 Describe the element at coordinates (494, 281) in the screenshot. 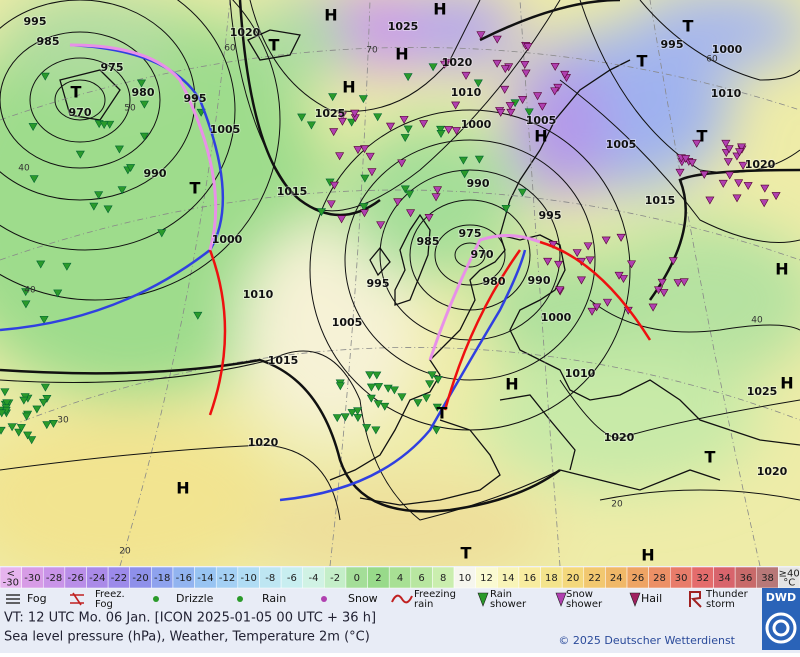

I see `isobar-label: 980` at that location.